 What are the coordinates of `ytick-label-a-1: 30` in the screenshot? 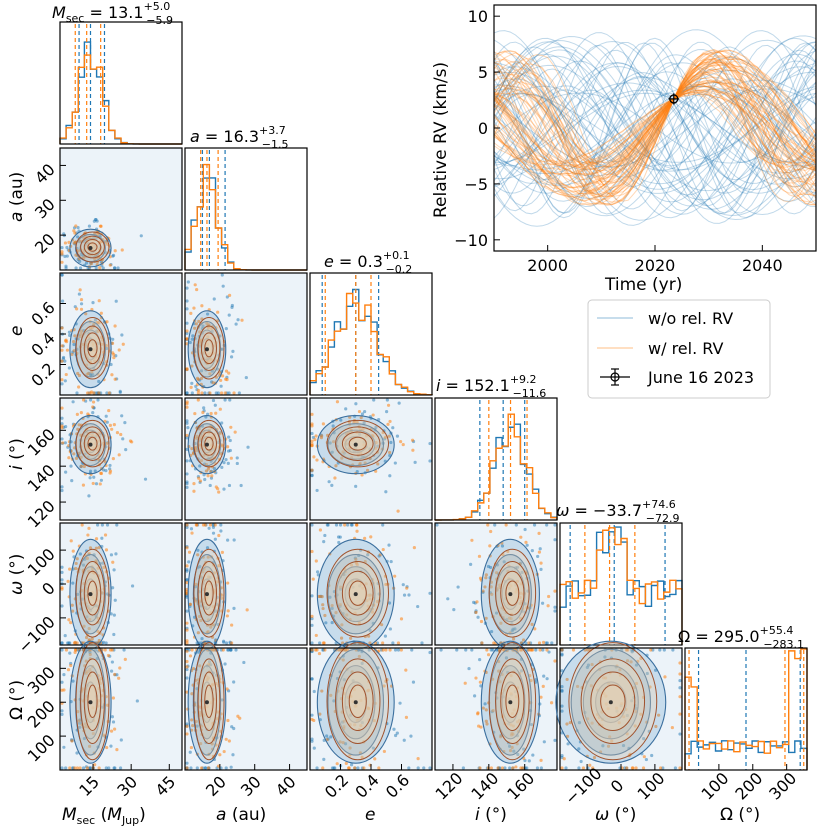 It's located at (45, 209).